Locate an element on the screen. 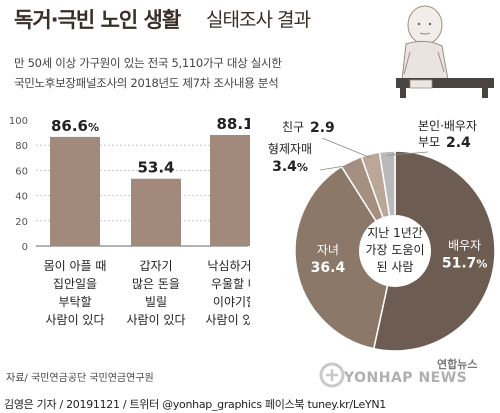 The image size is (500, 413). bar-ytick-label: 0 is located at coordinates (25, 247).